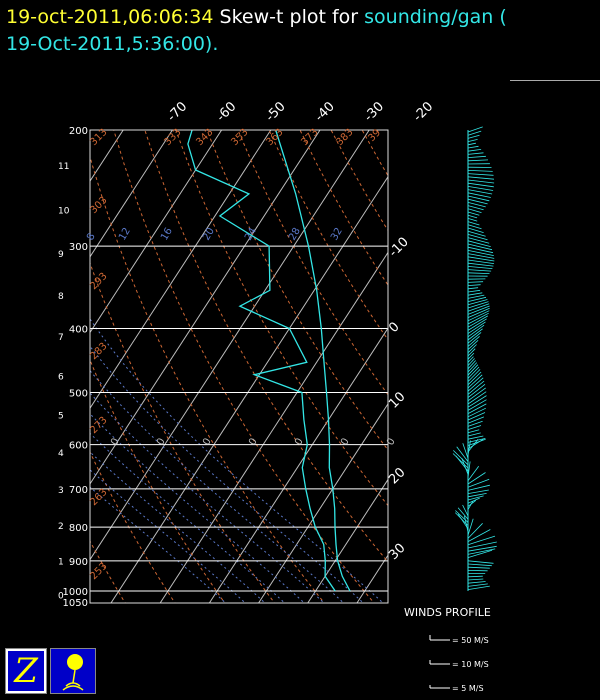 Image resolution: width=600 pixels, height=700 pixels. I want to click on moist-adiabat-label-109: 12, so click(125, 234).